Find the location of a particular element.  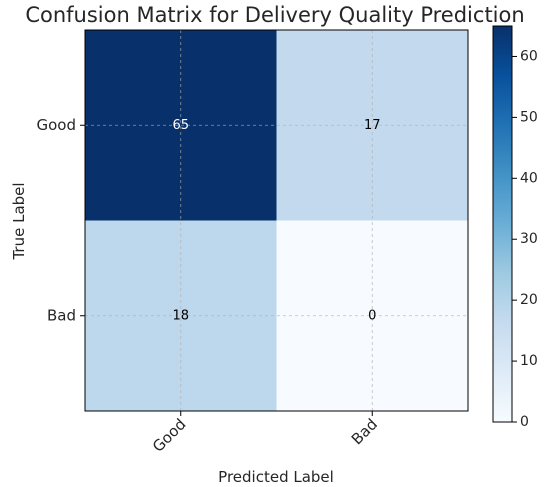

colorbar-gradient is located at coordinates (502, 224).